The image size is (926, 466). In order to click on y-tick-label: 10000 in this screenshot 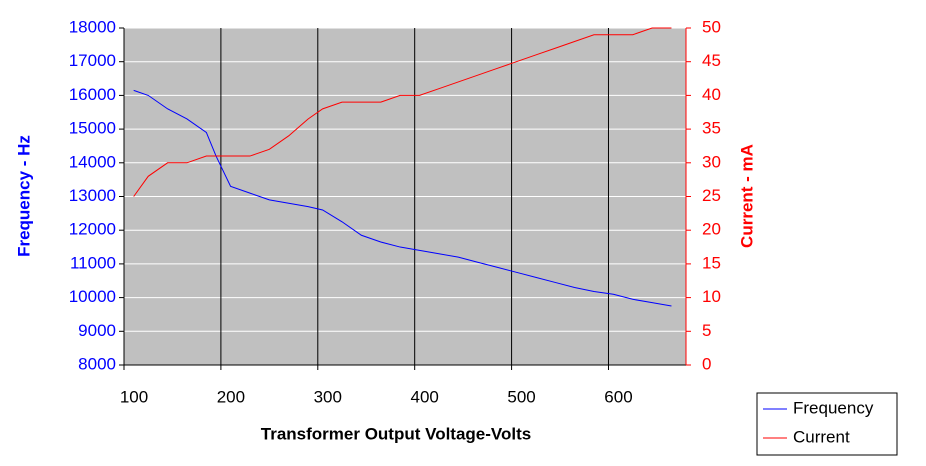, I will do `click(92, 296)`.